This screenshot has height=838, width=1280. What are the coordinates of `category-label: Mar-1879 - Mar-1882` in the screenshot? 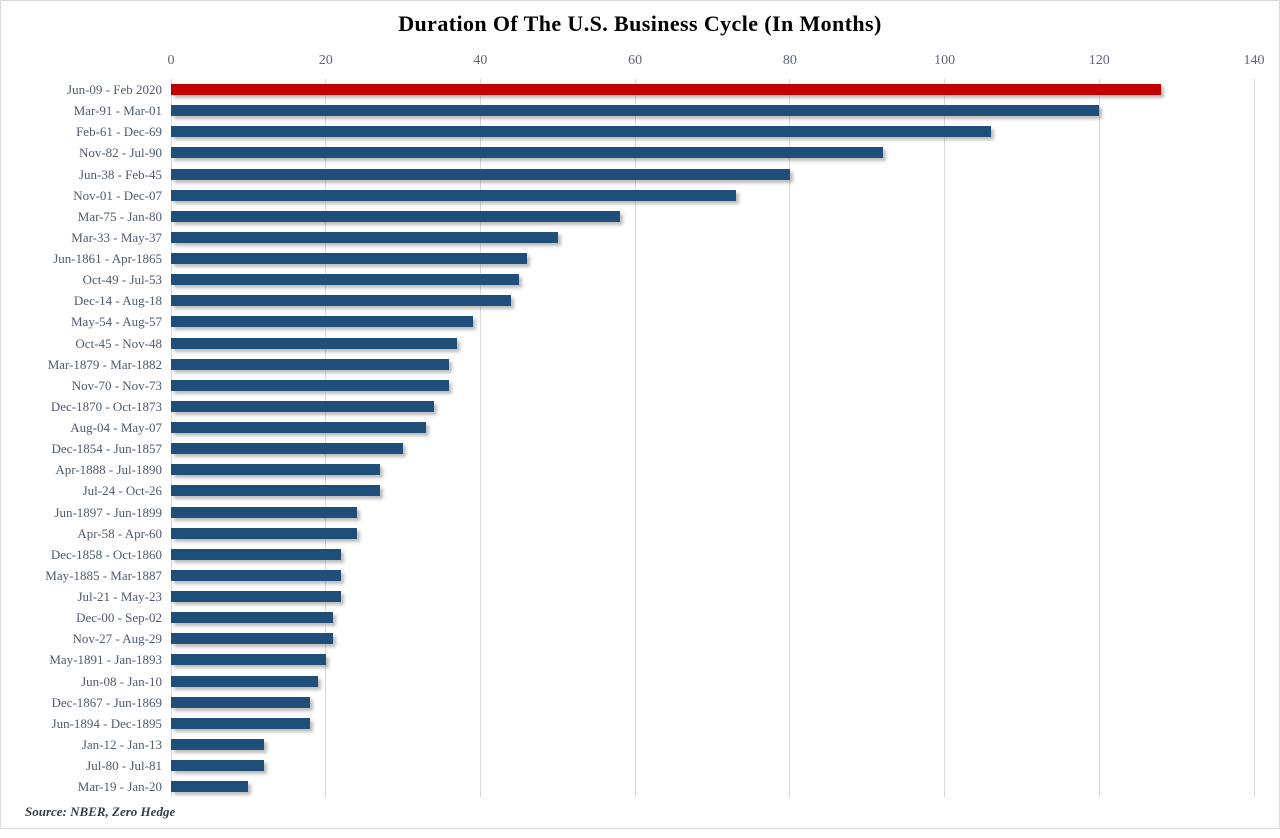 It's located at (104, 364).